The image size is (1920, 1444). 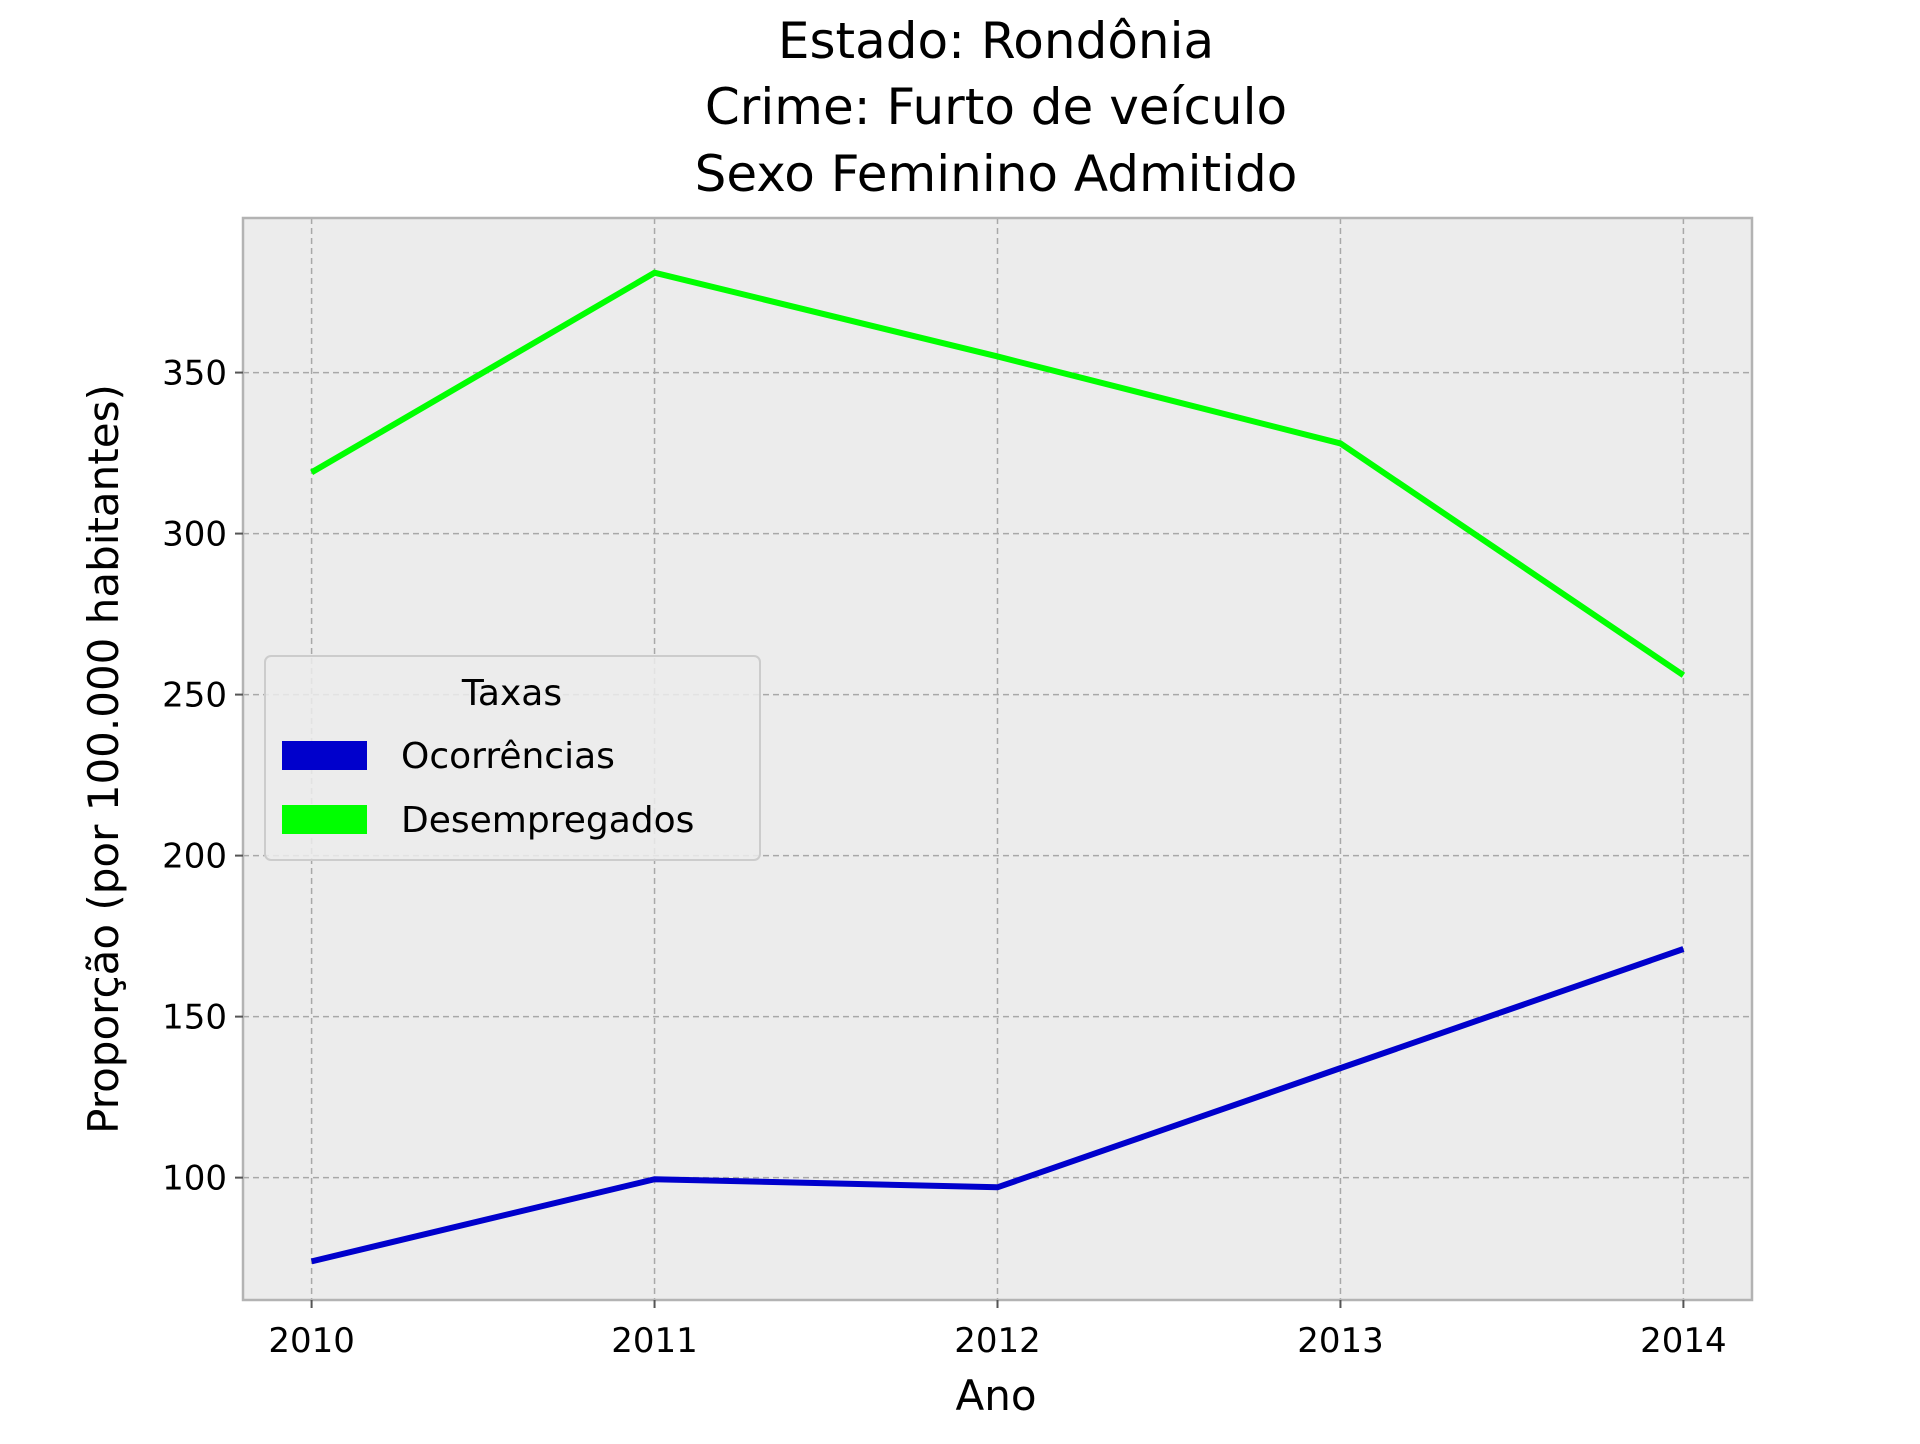 What do you see at coordinates (1683, 1341) in the screenshot?
I see `x-tick-label: 2014` at bounding box center [1683, 1341].